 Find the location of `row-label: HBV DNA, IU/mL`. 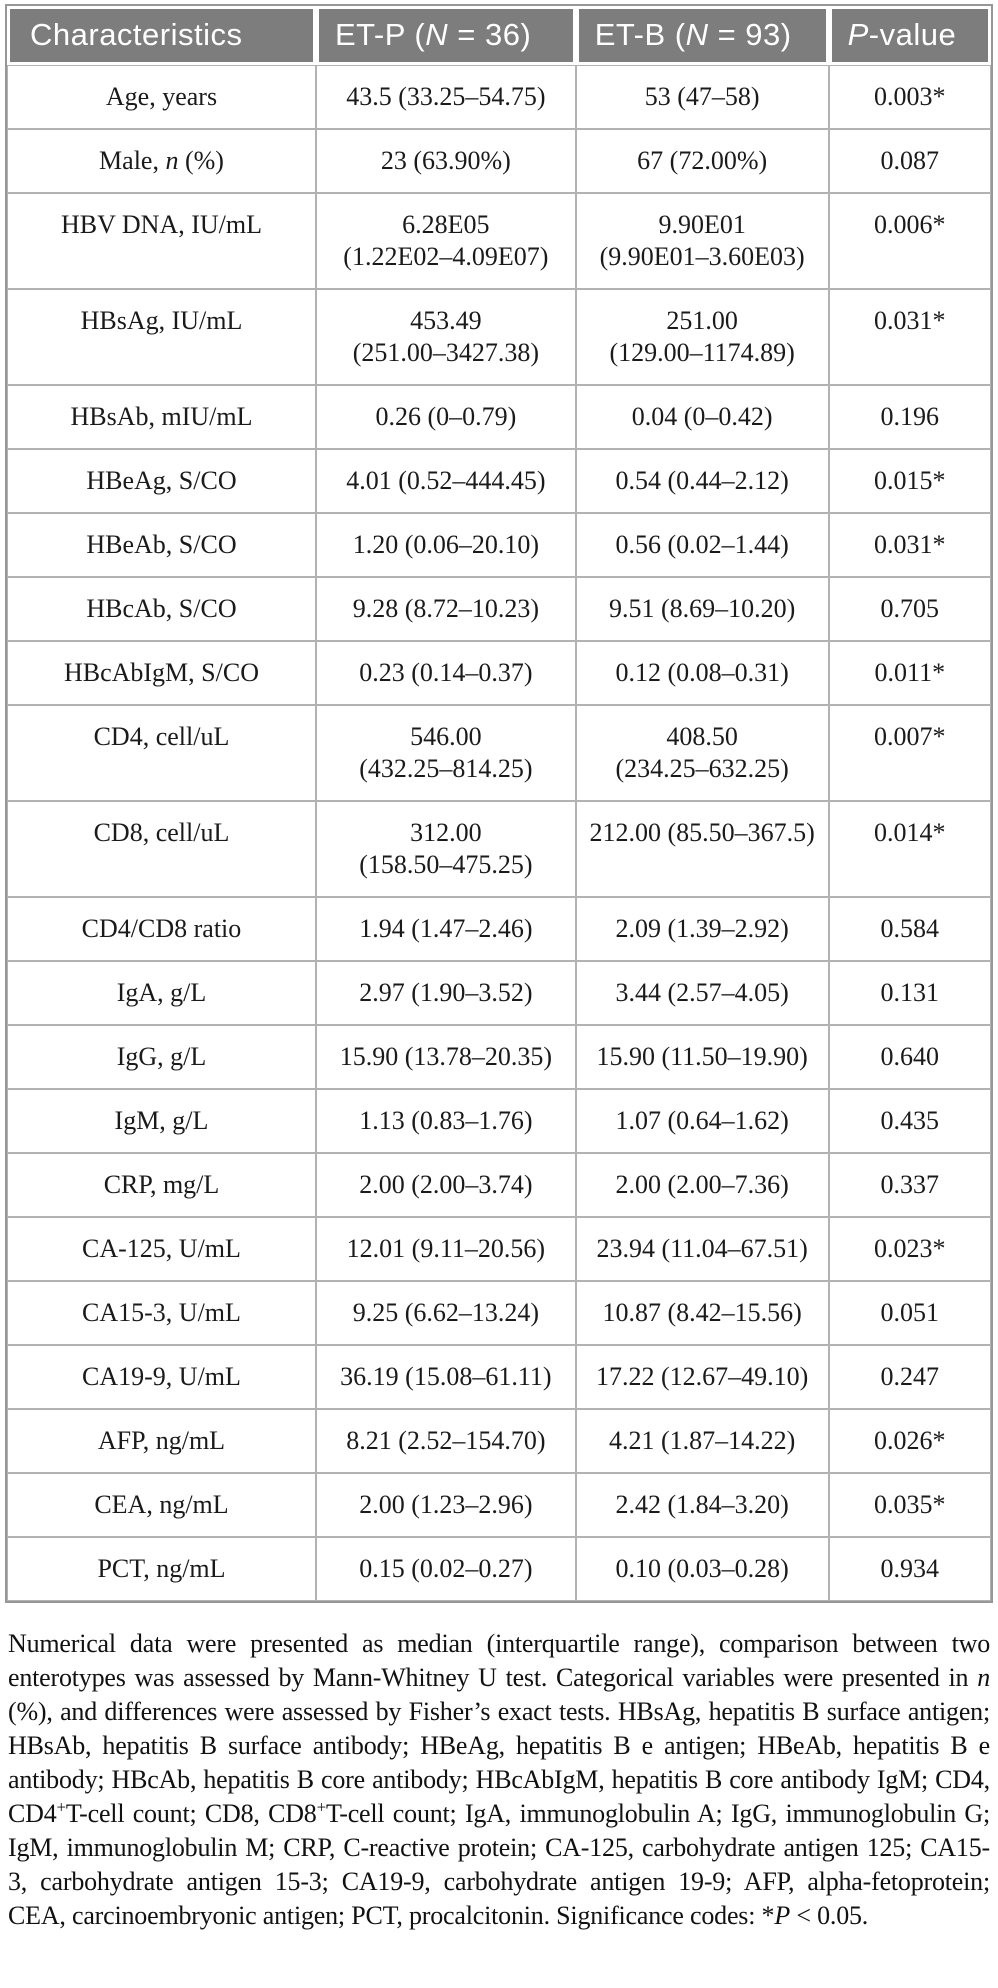

row-label: HBV DNA, IU/mL is located at coordinates (161, 241).